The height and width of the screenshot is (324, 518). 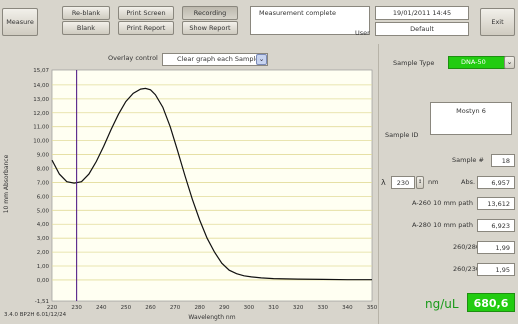 What do you see at coordinates (41, 114) in the screenshot?
I see `y-tick-label: 12,00` at bounding box center [41, 114].